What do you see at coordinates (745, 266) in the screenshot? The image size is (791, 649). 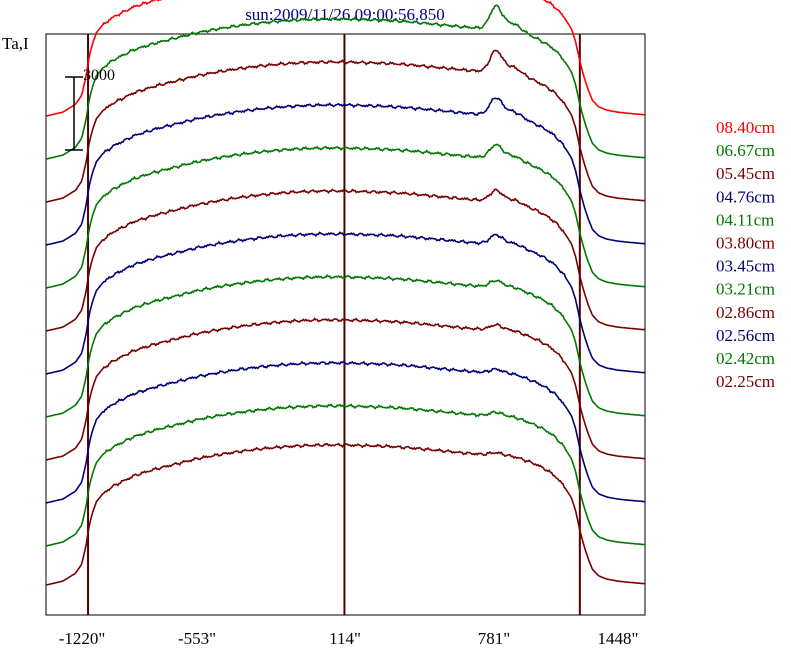 I see `legend-entry: 03.45cm` at bounding box center [745, 266].